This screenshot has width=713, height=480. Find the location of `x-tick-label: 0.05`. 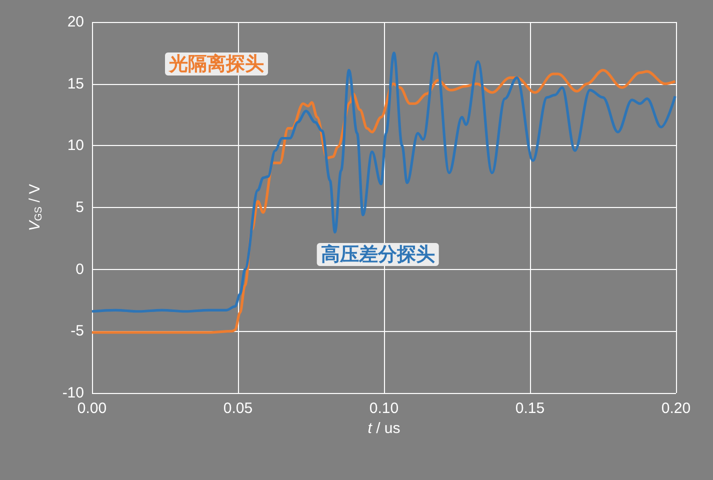

x-tick-label: 0.05 is located at coordinates (238, 408).